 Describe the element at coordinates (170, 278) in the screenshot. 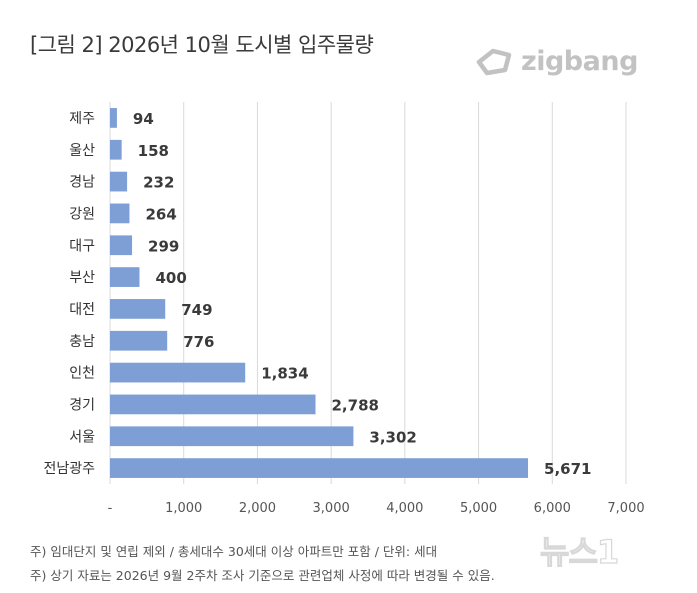

I see `value-label: 400` at that location.